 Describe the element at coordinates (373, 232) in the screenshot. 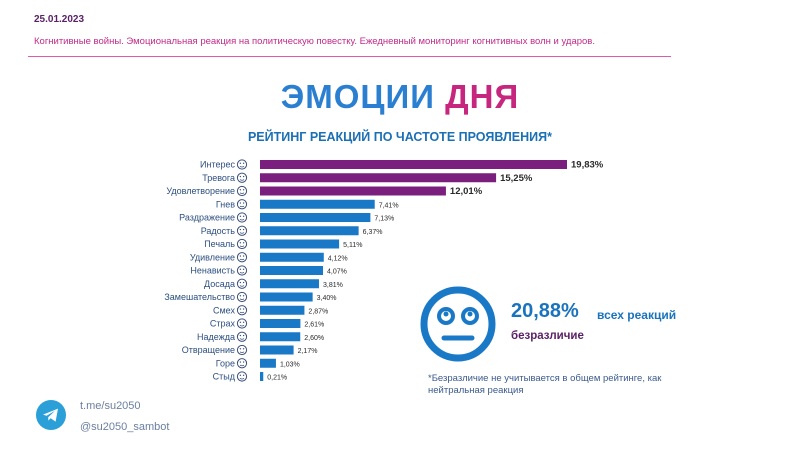

I see `value-label: 6,37%` at that location.